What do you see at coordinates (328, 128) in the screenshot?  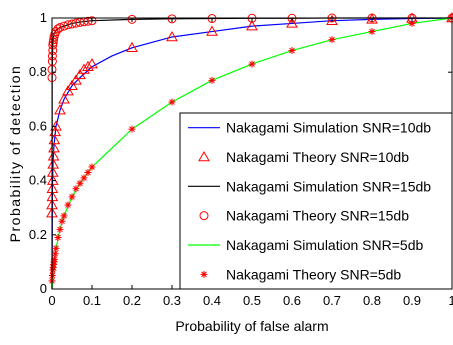 I see `legend-label: Nakagami Simulation SNR=10db` at bounding box center [328, 128].